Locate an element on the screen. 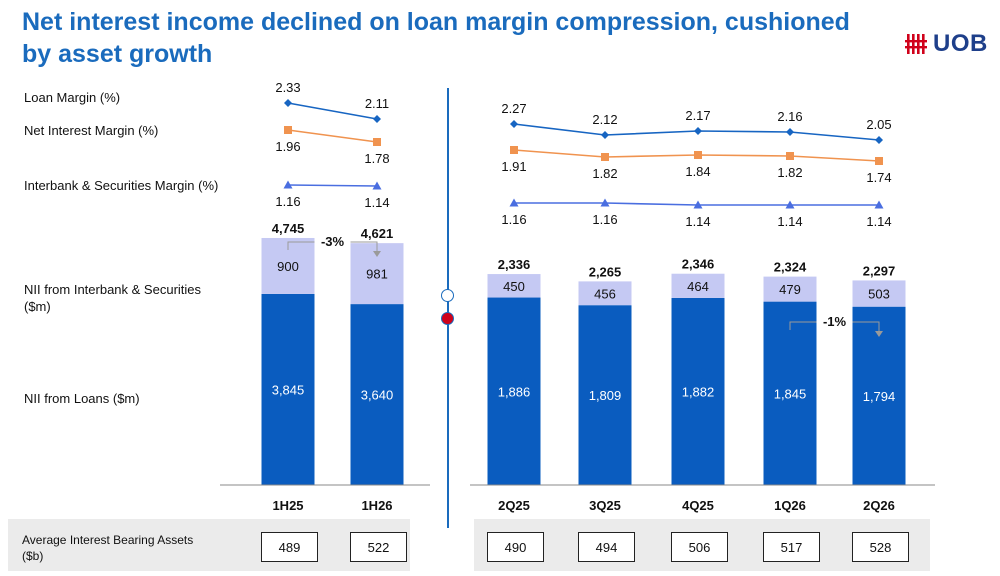 Image resolution: width=1000 pixels, height=576 pixels. quarter-bar-loans-label: 1,886 is located at coordinates (514, 391).